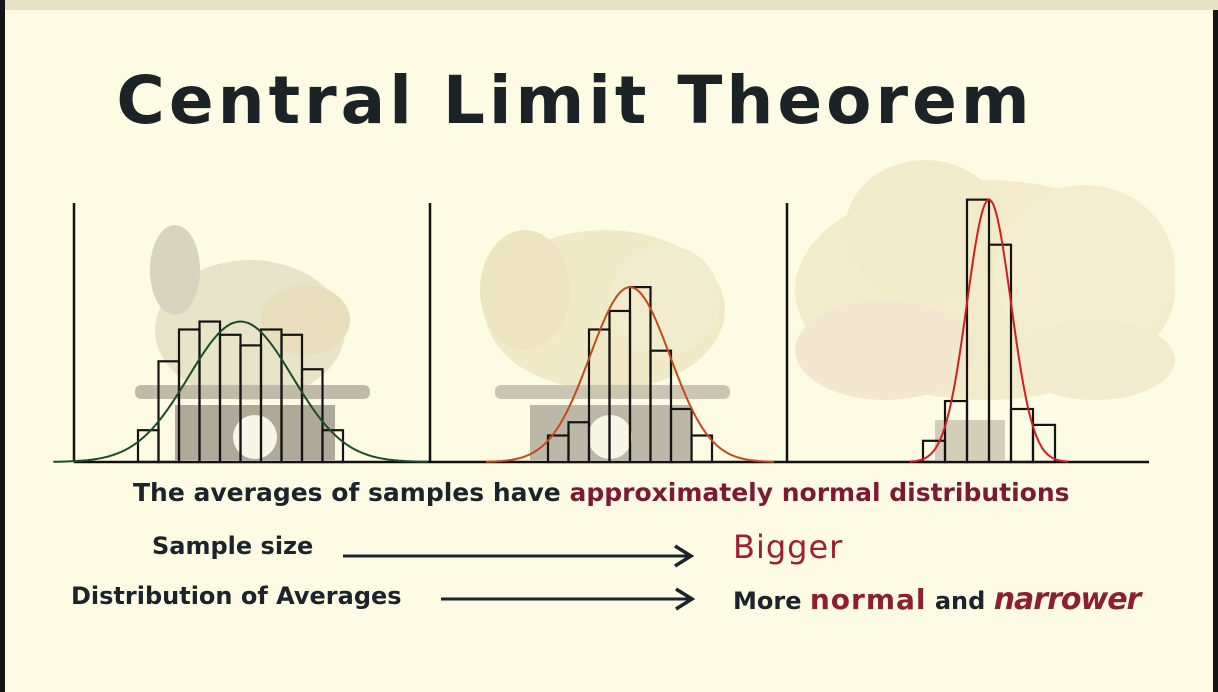 The image size is (1218, 692). What do you see at coordinates (611, 5) in the screenshot?
I see `top-bar` at bounding box center [611, 5].